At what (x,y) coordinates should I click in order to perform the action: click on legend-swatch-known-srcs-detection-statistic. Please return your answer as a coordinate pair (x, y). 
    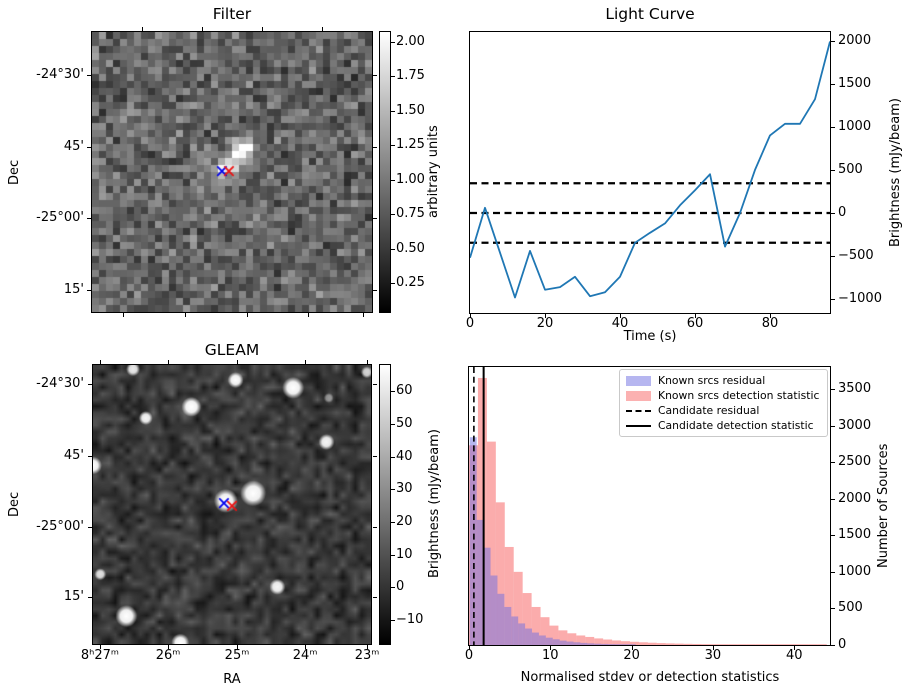
    Looking at the image, I should click on (638, 395).